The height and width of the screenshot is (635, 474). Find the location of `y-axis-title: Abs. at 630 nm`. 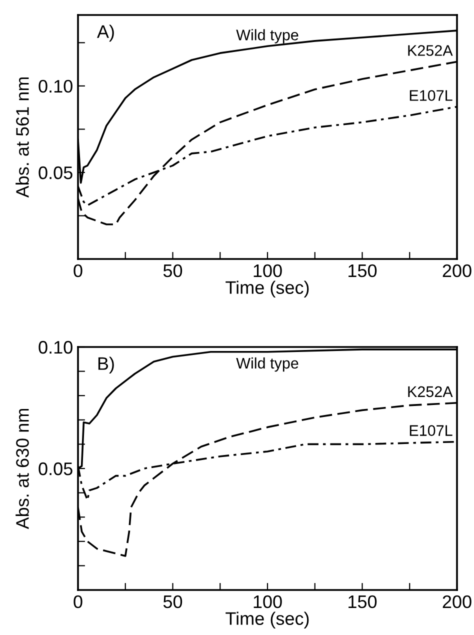

y-axis-title: Abs. at 630 nm is located at coordinates (22, 469).